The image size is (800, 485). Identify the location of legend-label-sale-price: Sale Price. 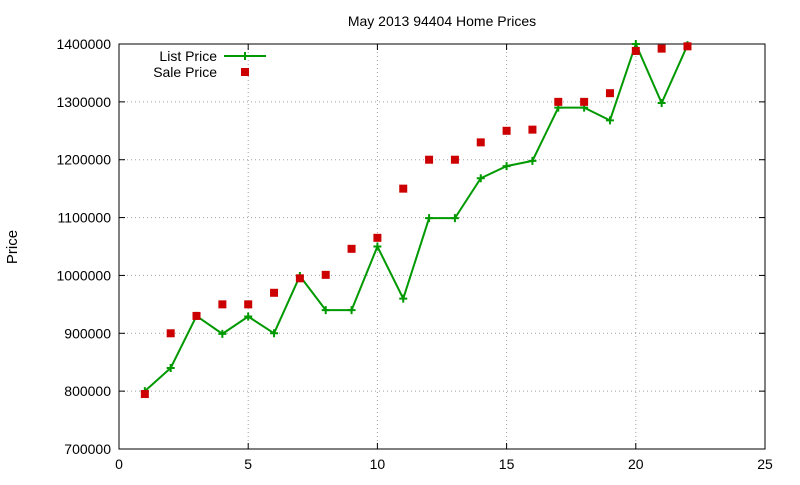
(185, 72).